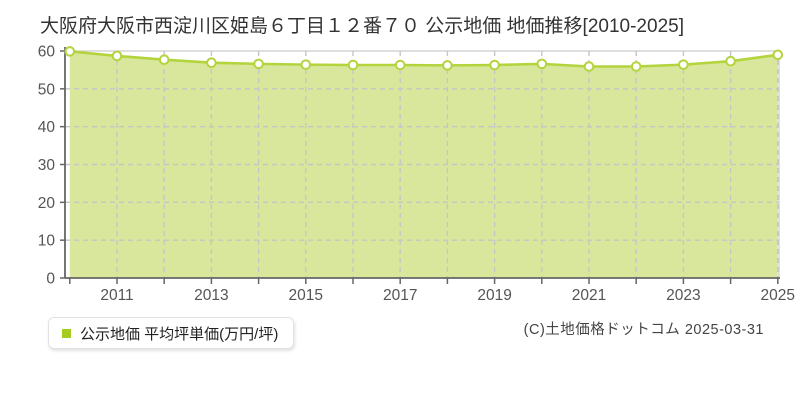  What do you see at coordinates (643, 330) in the screenshot?
I see `copyright-text: (C)土地価格ドットコム 2025-03-31` at bounding box center [643, 330].